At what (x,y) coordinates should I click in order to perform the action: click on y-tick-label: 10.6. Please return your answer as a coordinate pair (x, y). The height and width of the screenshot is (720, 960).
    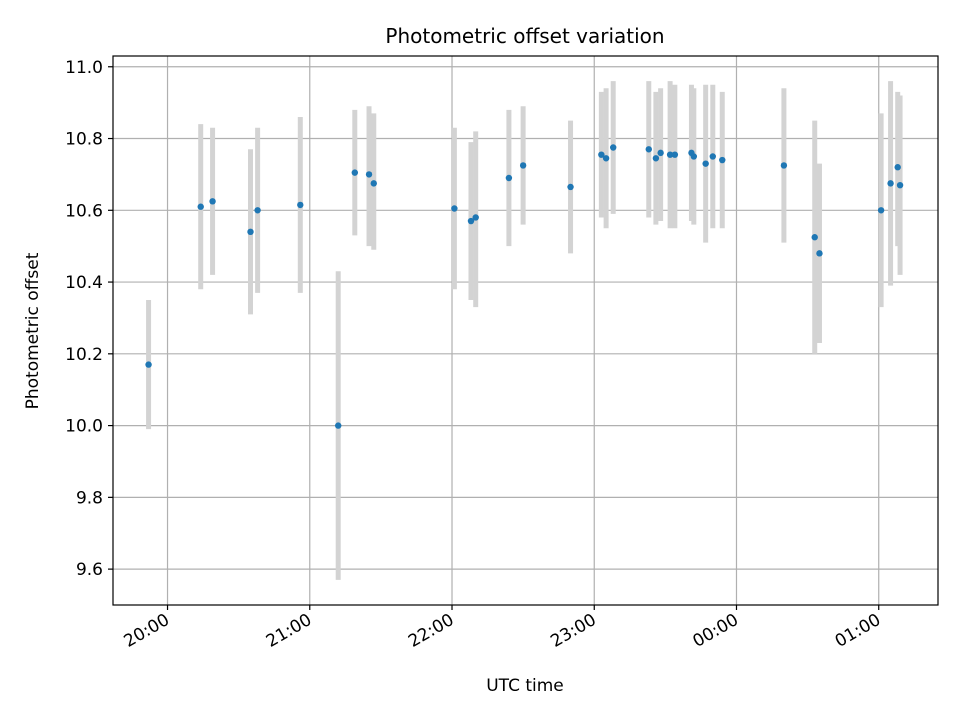
    Looking at the image, I should click on (84, 211).